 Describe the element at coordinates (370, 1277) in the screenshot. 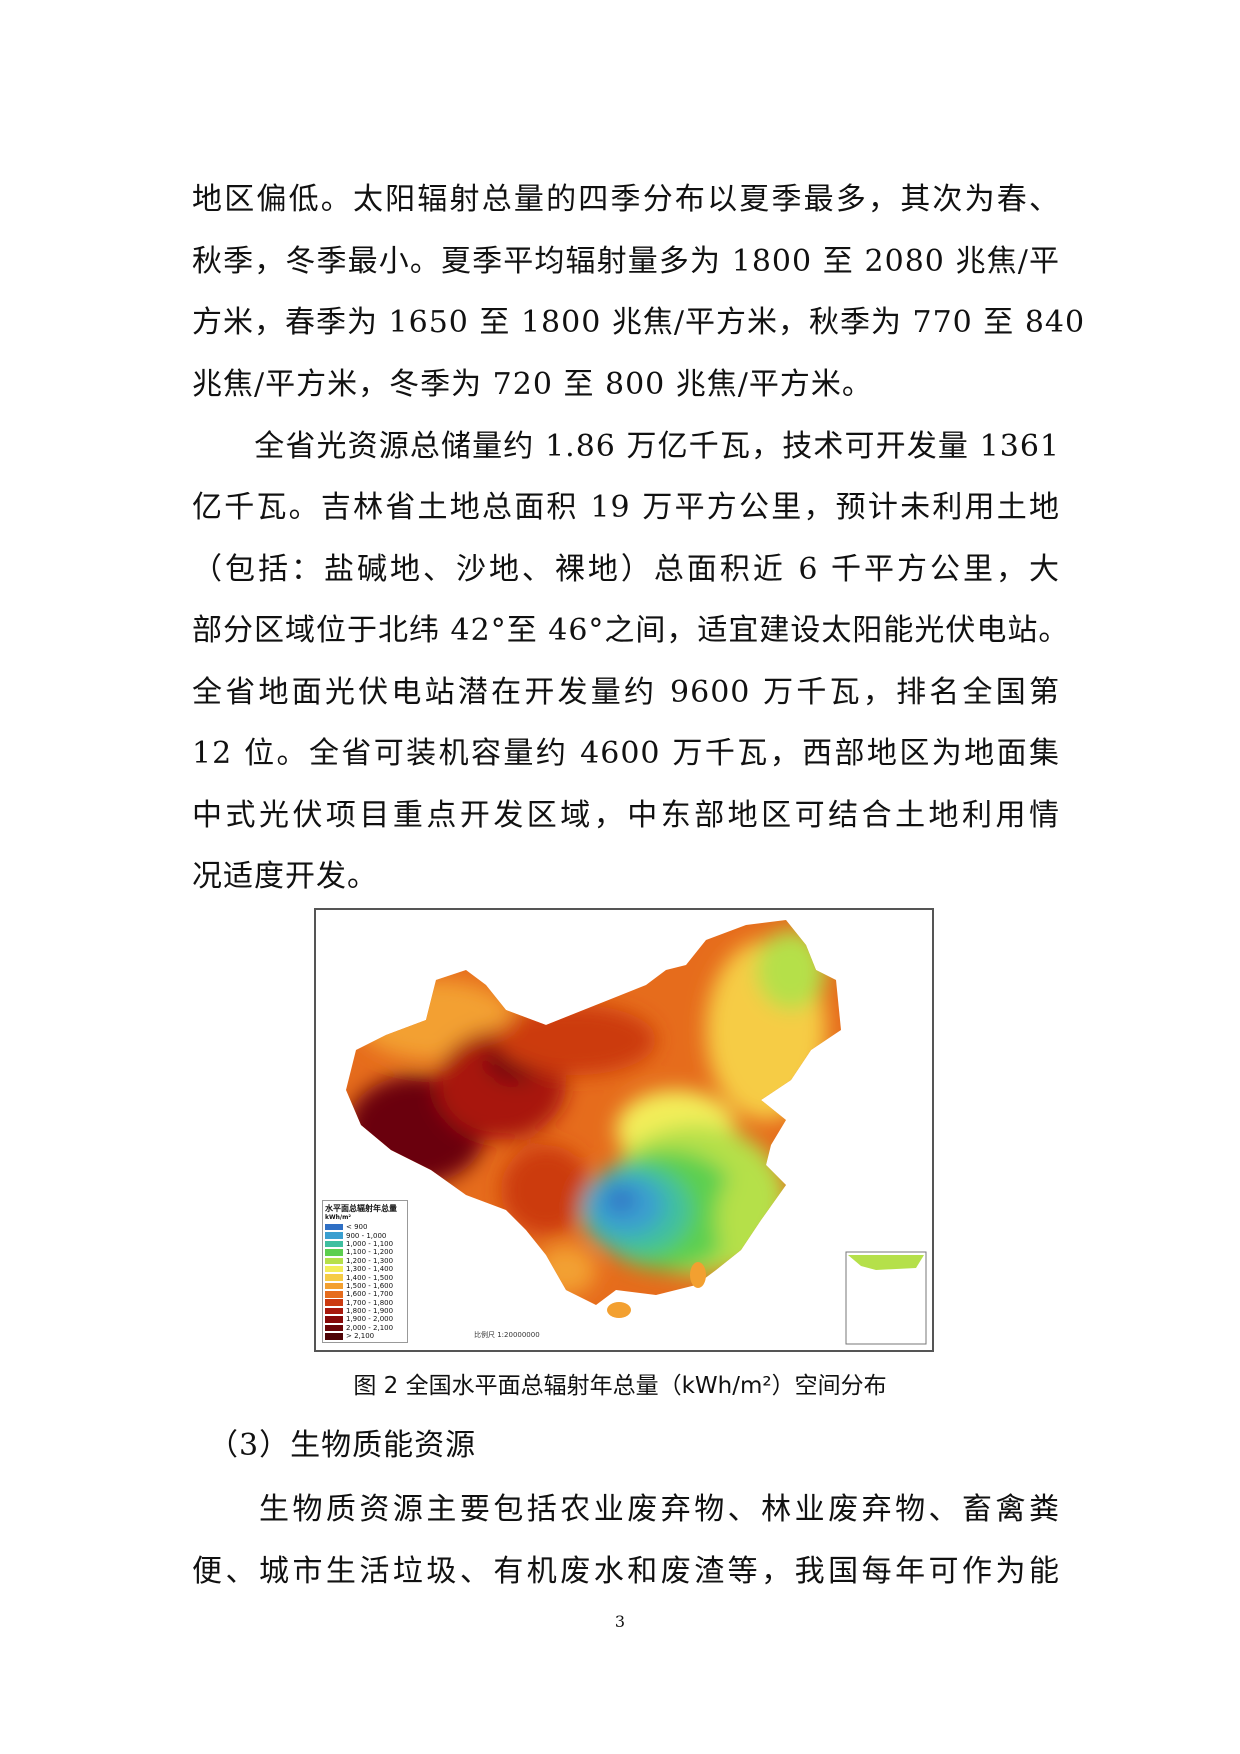

I see `legend-label: 1,400 - 1,500` at that location.